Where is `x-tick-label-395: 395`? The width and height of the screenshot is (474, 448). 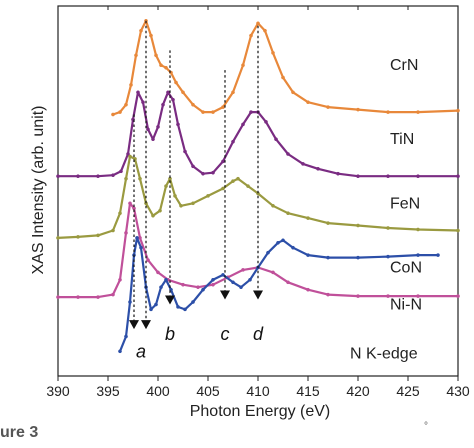
x-tick-label-395: 395 is located at coordinates (108, 391).